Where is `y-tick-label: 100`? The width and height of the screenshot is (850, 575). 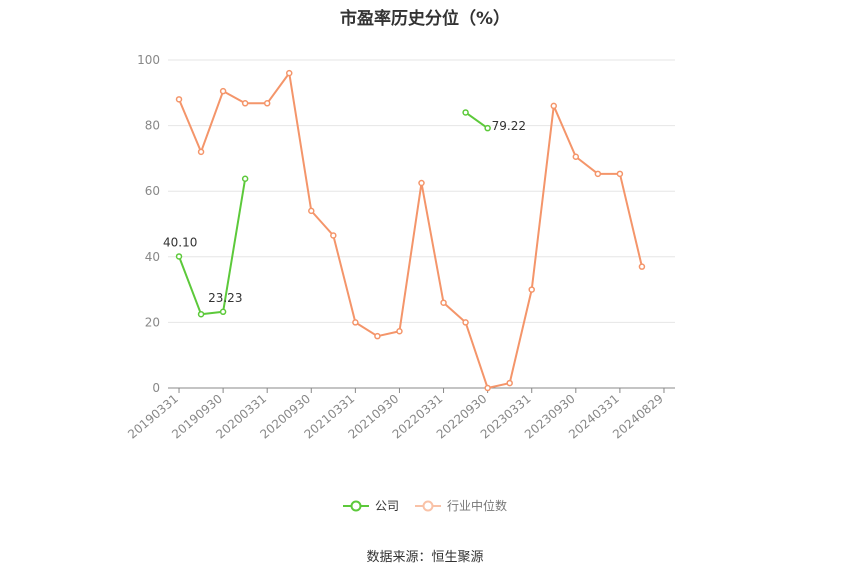
y-tick-label: 100 is located at coordinates (148, 60).